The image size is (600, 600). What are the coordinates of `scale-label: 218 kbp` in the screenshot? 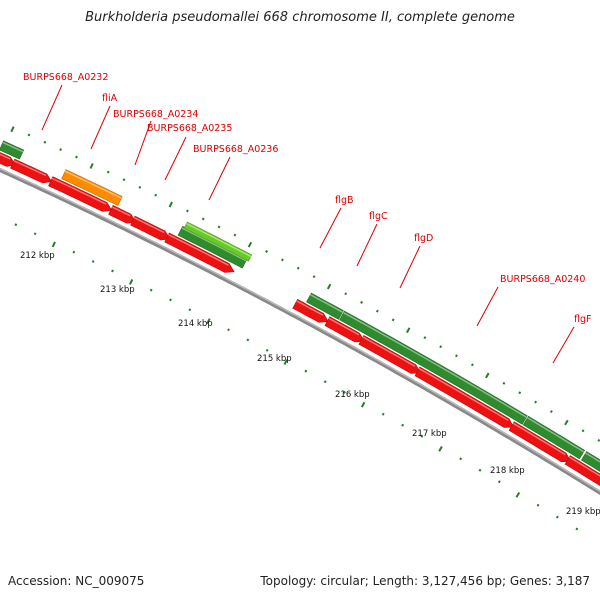 It's located at (507, 471).